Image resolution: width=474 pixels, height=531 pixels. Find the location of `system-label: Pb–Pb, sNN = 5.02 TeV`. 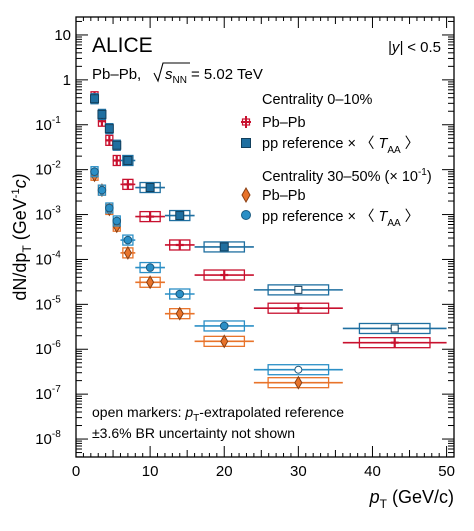

system-label: Pb–Pb, sNN = 5.02 TeV is located at coordinates (177, 74).